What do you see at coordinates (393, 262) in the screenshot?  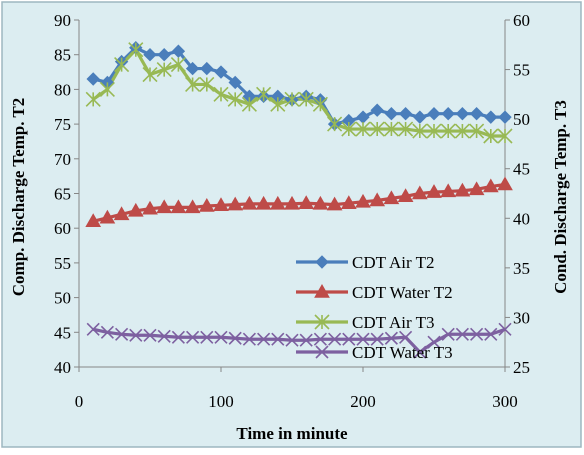 I see `legend-label: CDT Air T2` at bounding box center [393, 262].